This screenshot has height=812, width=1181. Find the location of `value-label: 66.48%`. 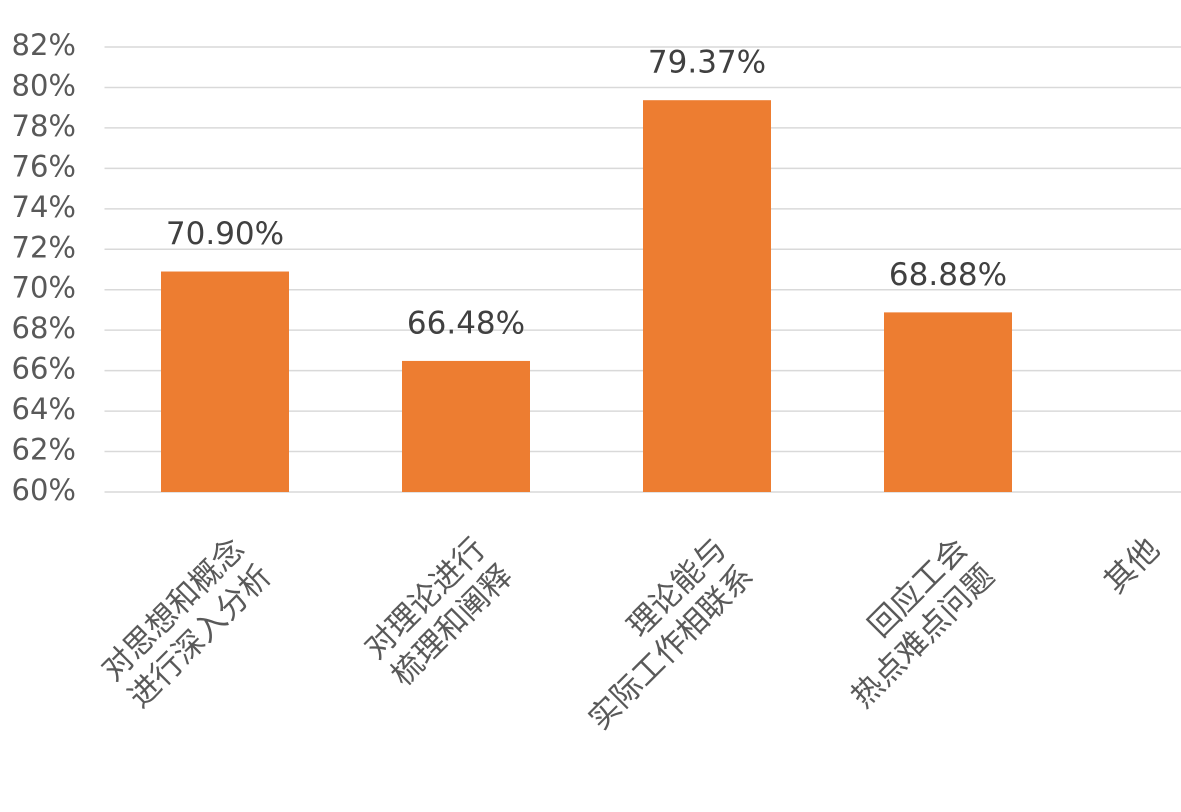

value-label: 66.48% is located at coordinates (466, 323).